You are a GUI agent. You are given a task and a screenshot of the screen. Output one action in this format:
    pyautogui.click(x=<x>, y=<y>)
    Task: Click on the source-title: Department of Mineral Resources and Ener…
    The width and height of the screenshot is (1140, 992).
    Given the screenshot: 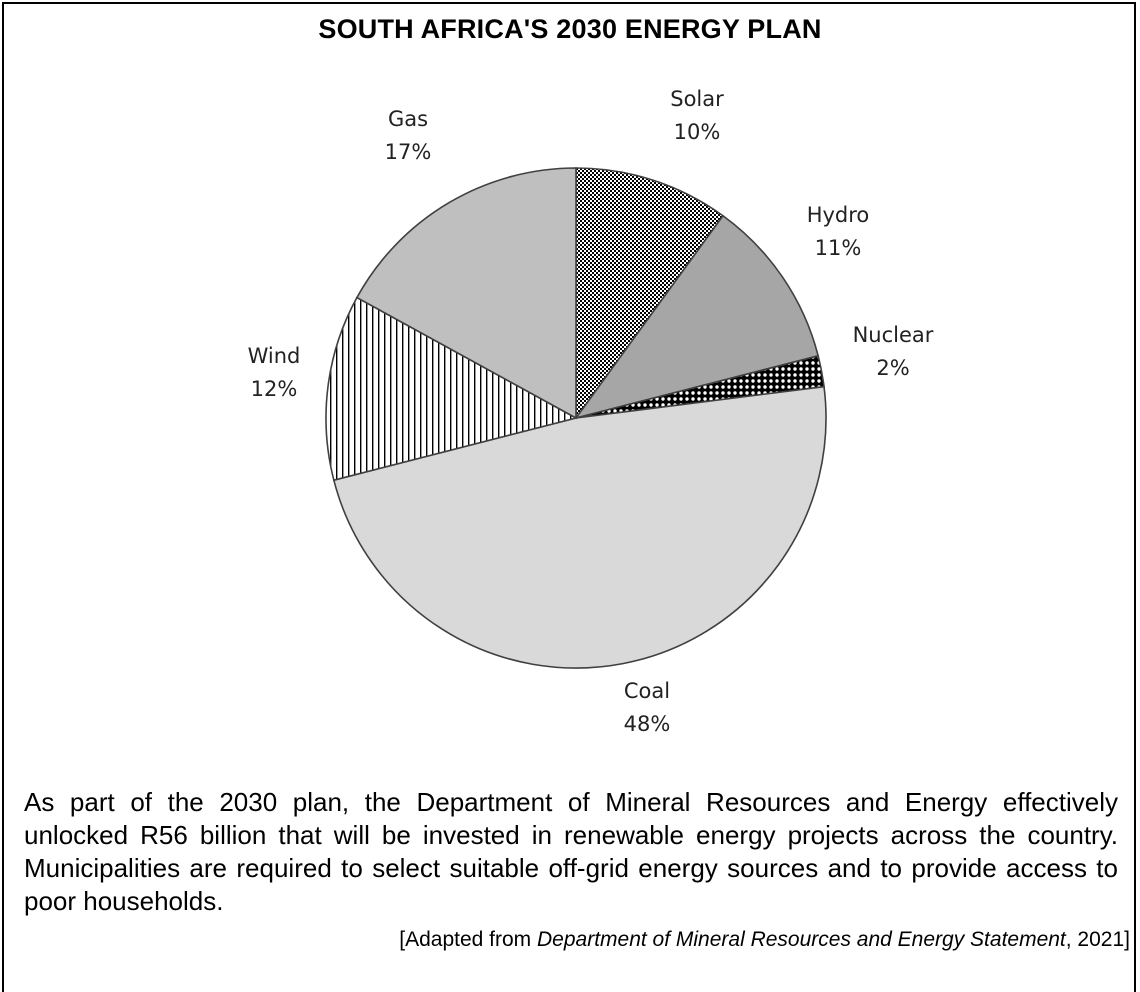 What is the action you would take?
    pyautogui.click(x=801, y=939)
    